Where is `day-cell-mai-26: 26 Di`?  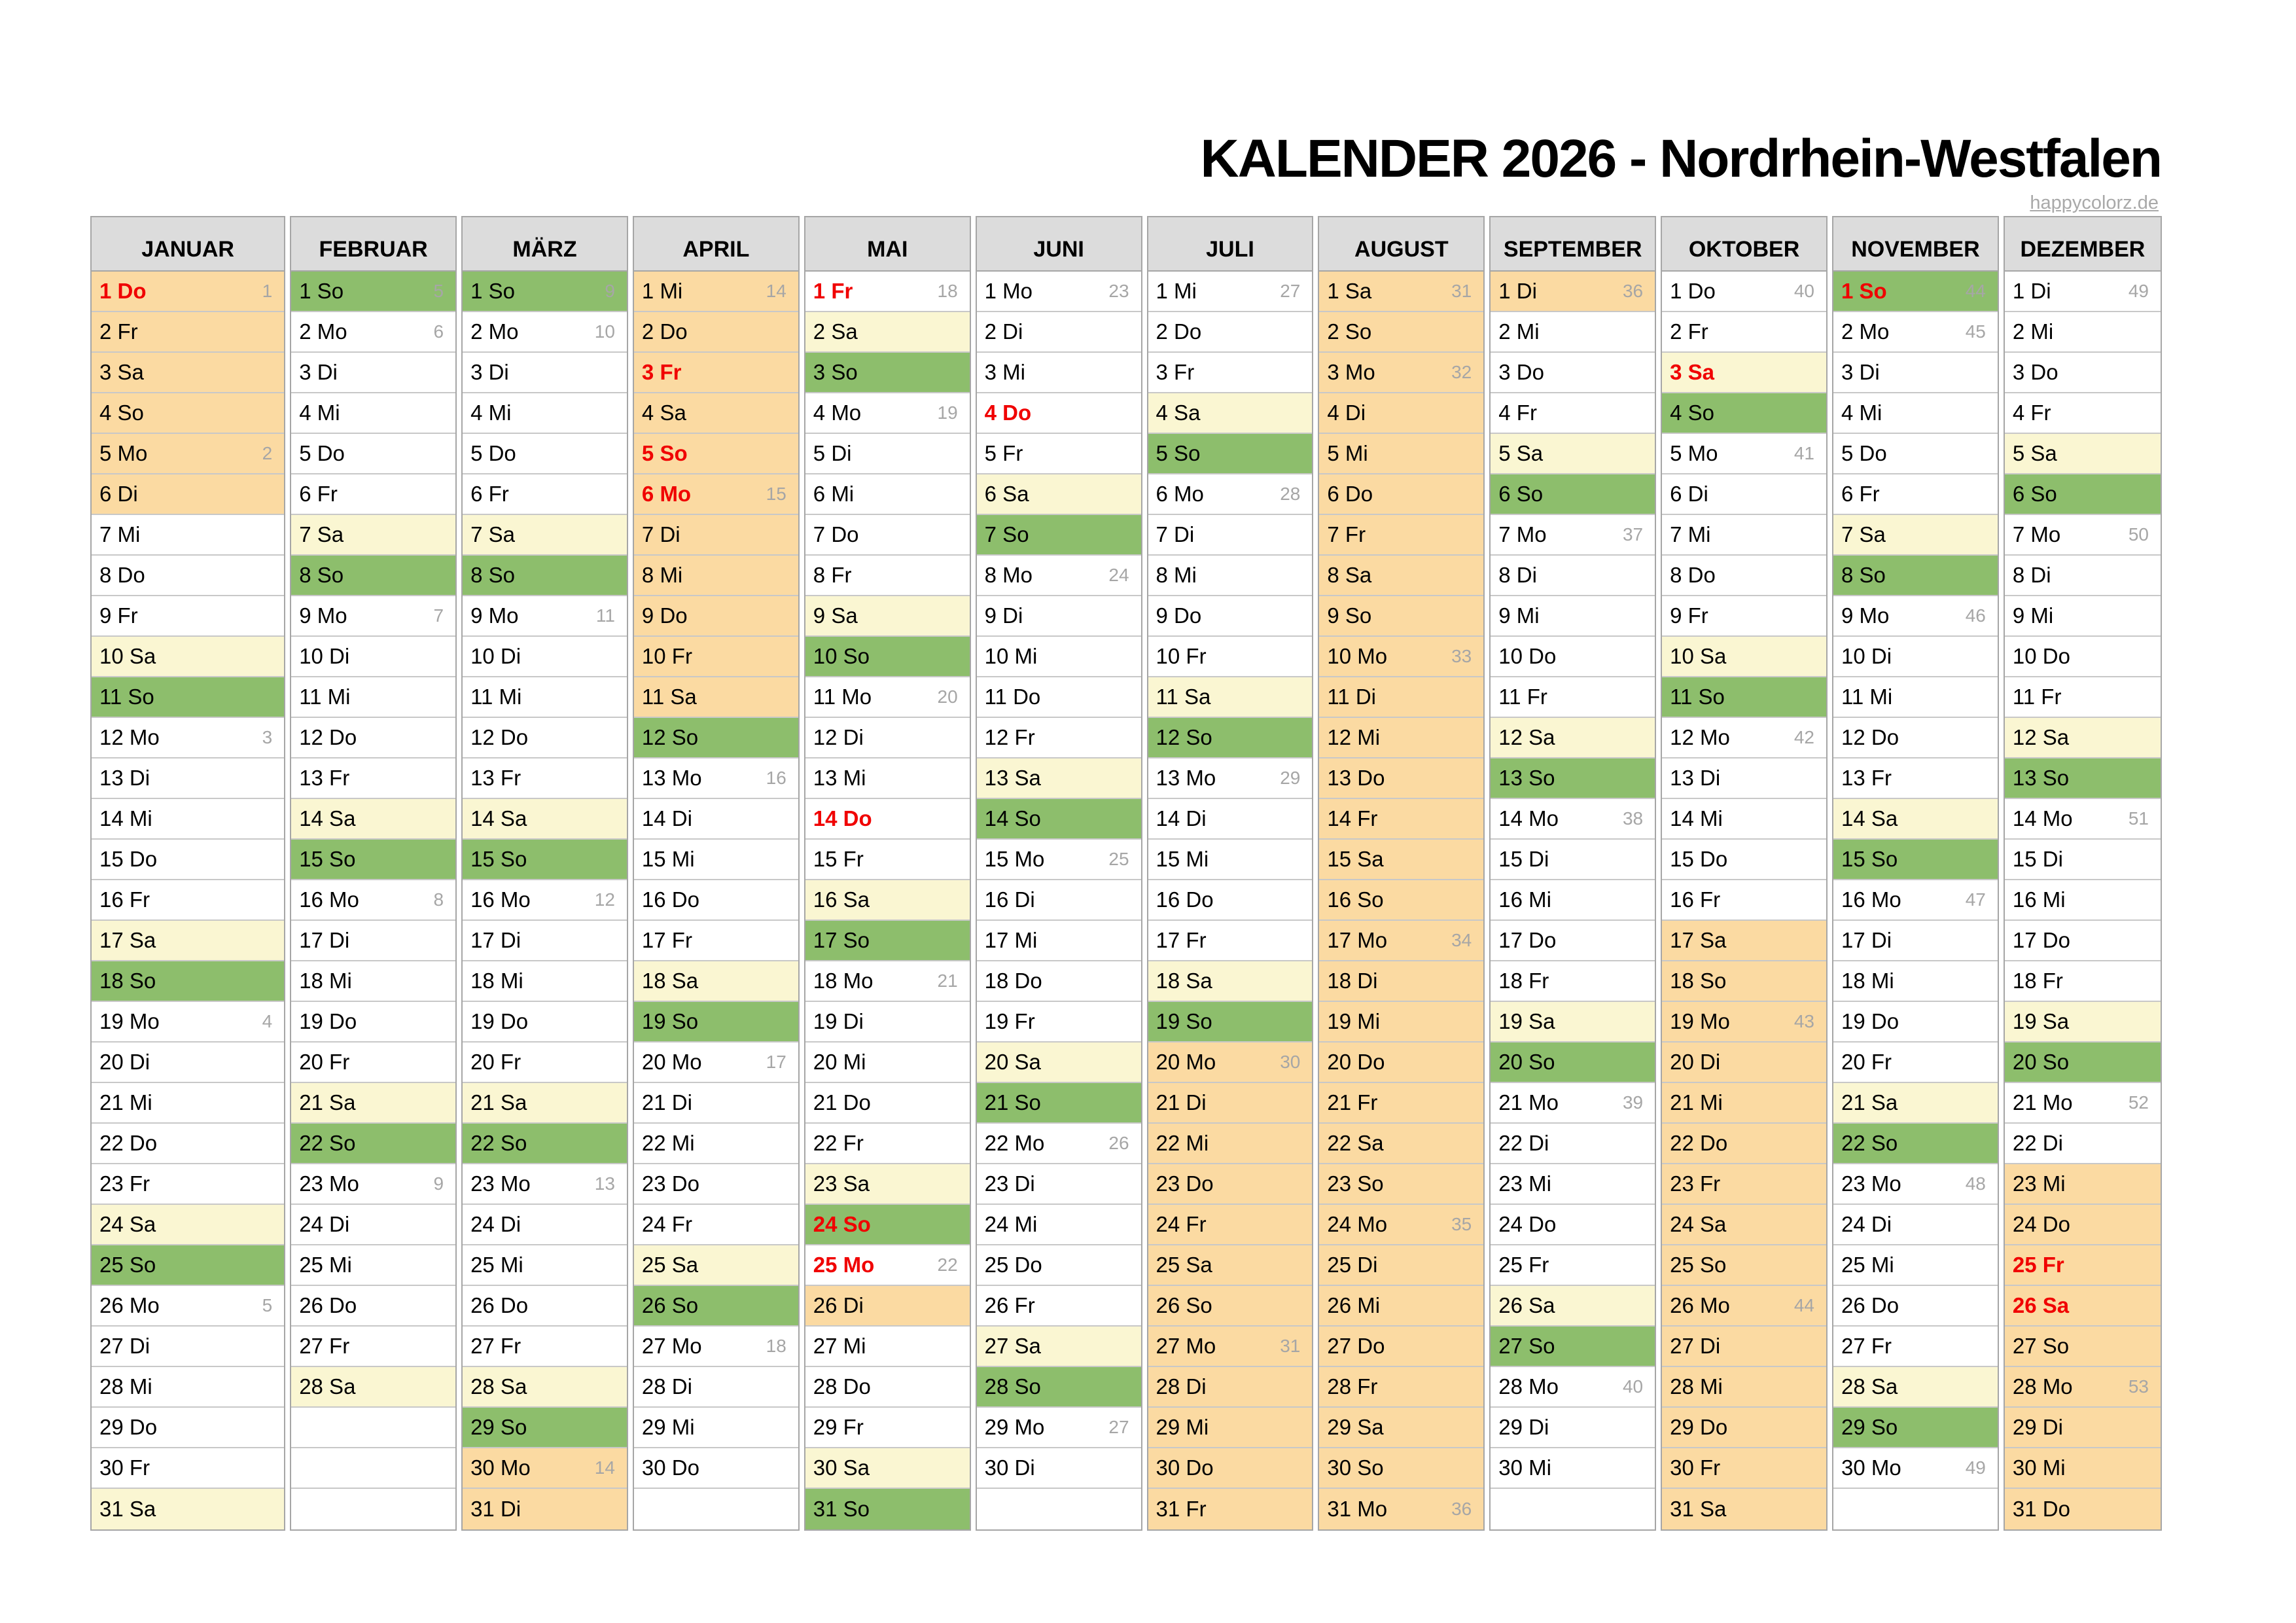
day-cell-mai-26: 26 Di is located at coordinates (887, 1306).